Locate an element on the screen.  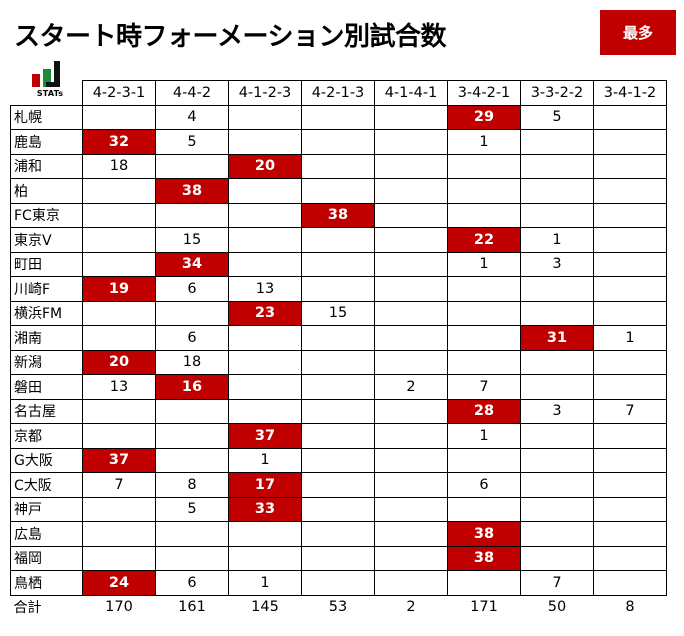
team-name: G大阪 is located at coordinates (46, 460).